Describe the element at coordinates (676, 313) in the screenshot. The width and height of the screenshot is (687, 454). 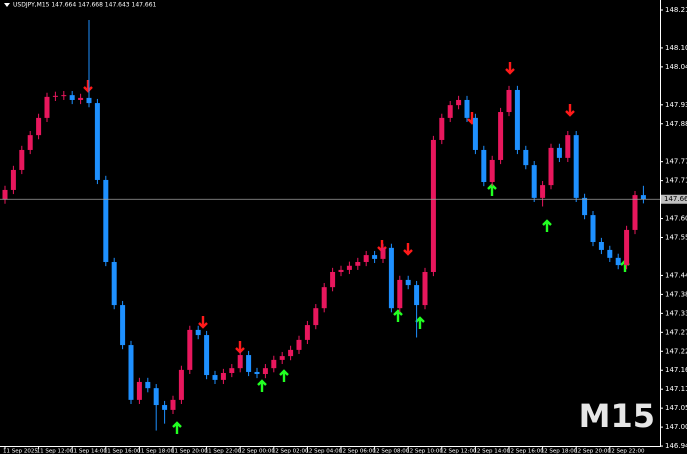
I see `y-tick-label: 147.330` at that location.